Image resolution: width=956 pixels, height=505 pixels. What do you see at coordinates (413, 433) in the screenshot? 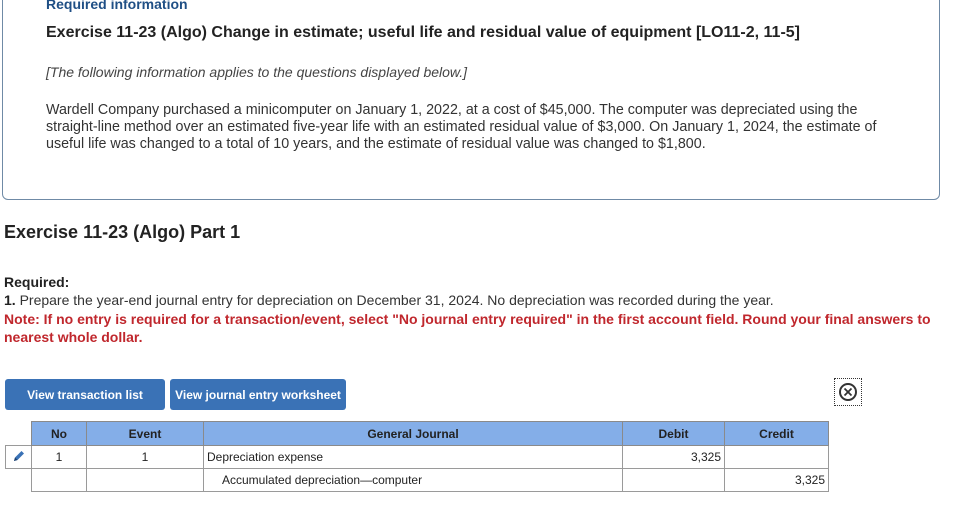
I see `column-header-general-journal: General Journal` at bounding box center [413, 433].